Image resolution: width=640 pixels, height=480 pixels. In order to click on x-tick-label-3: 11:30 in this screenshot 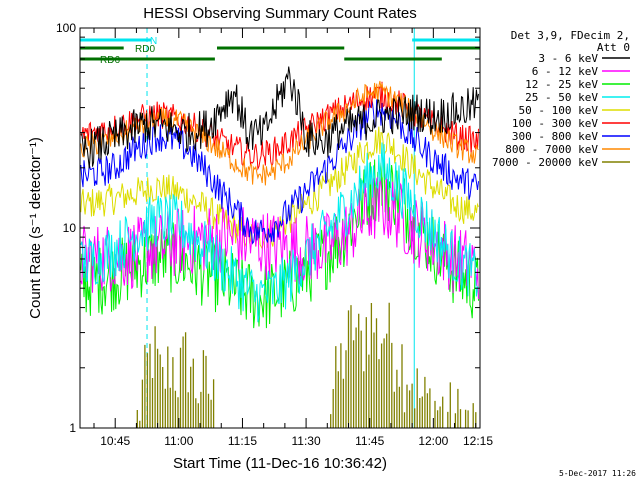, I will do `click(306, 441)`.